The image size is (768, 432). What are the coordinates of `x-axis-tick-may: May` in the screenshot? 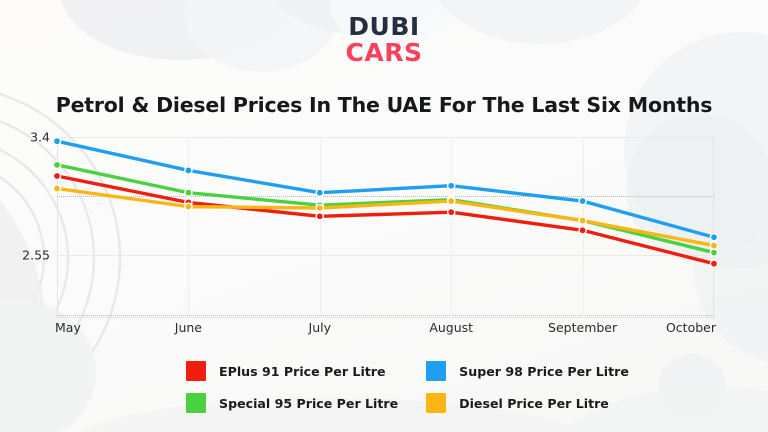 It's located at (68, 327).